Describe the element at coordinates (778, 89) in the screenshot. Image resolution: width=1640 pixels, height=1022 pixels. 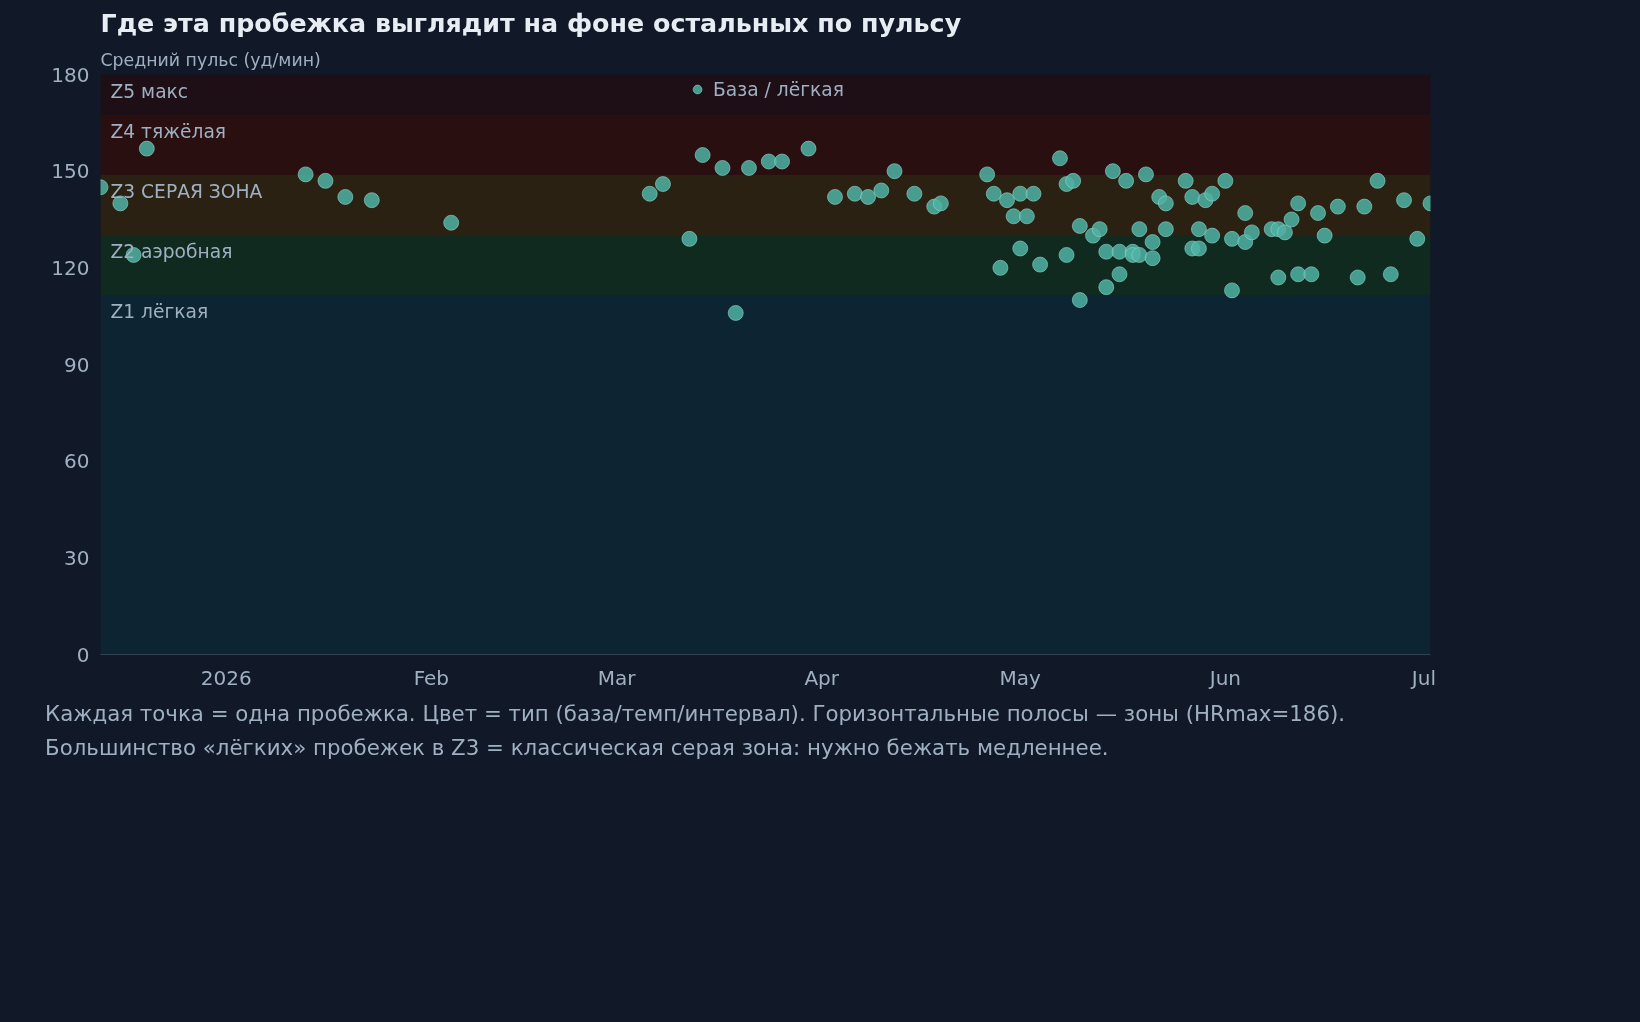
I see `legend-label: База / лёгкая` at that location.